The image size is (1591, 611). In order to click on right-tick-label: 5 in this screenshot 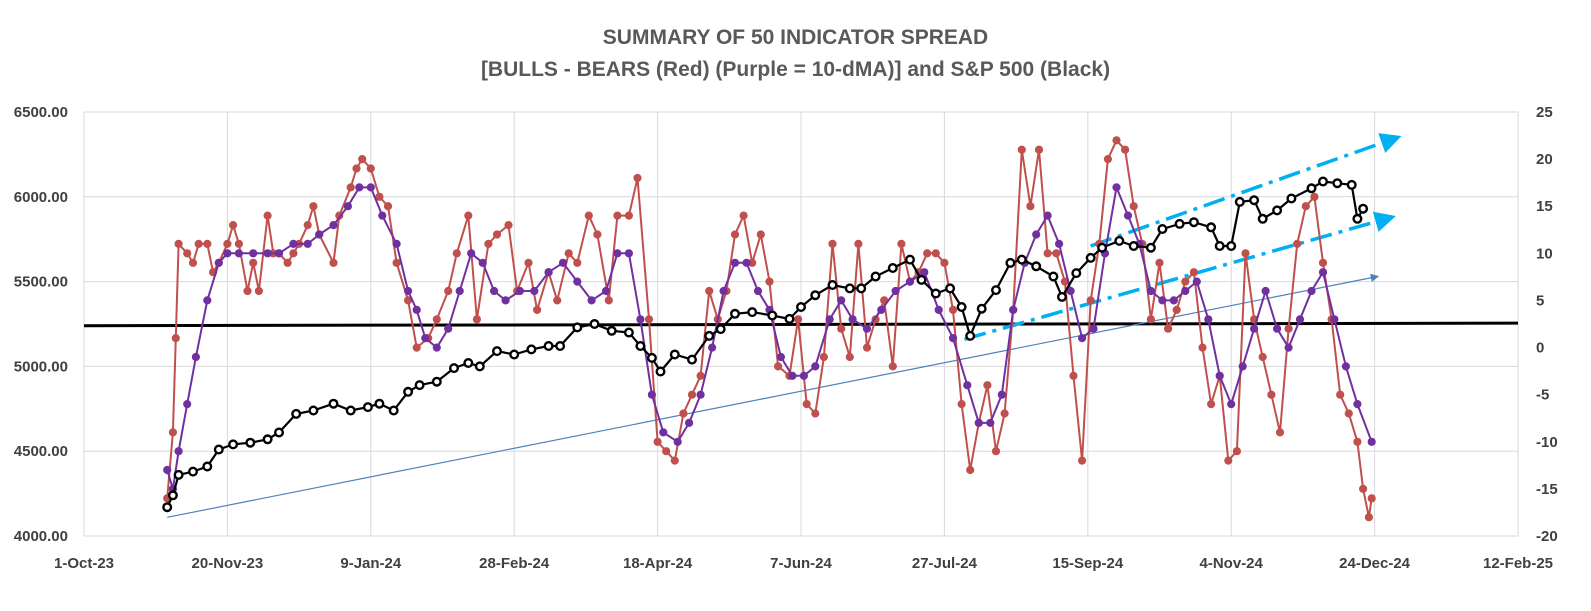, I will do `click(1540, 300)`.